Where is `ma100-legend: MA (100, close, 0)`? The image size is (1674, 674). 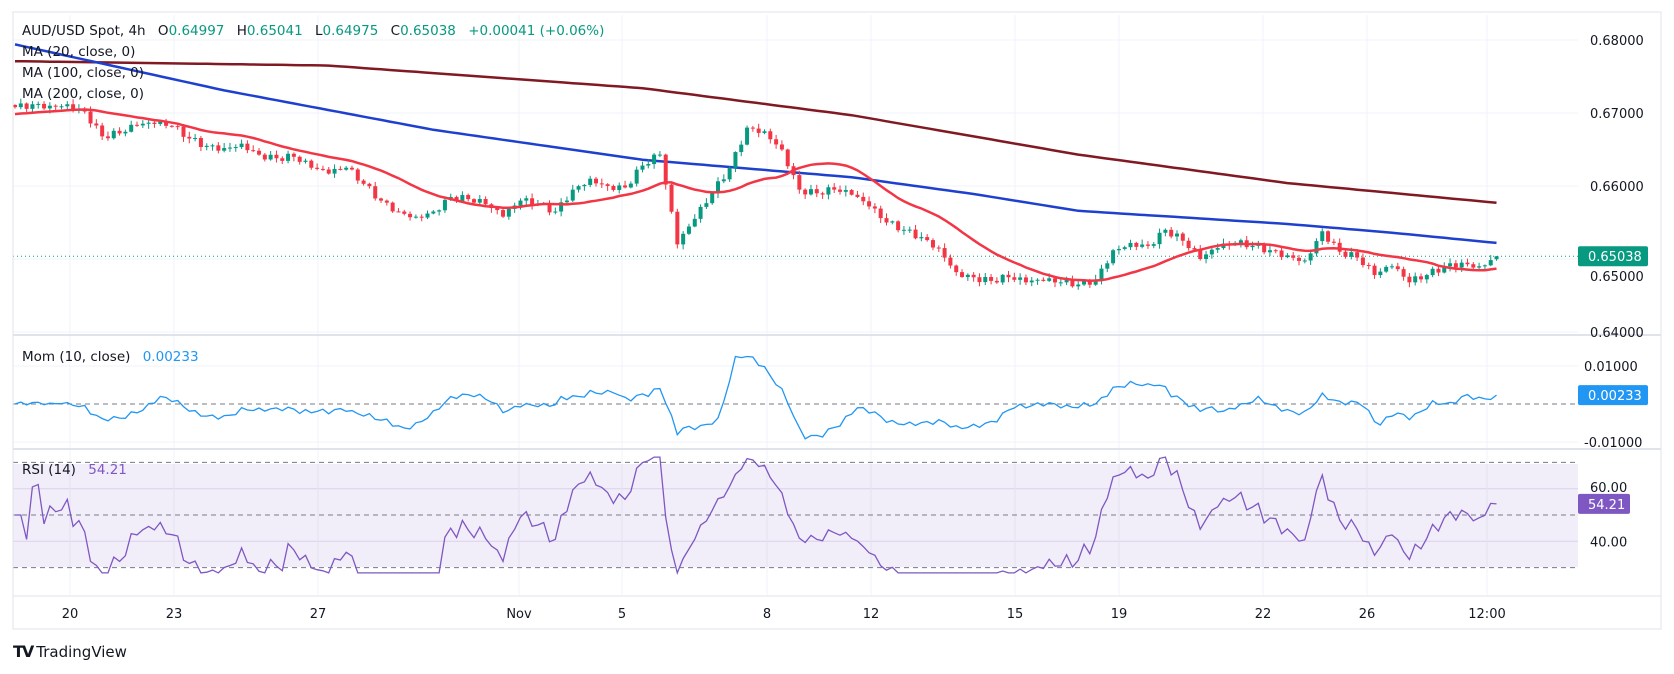
ma100-legend: MA (100, close, 0) is located at coordinates (83, 73).